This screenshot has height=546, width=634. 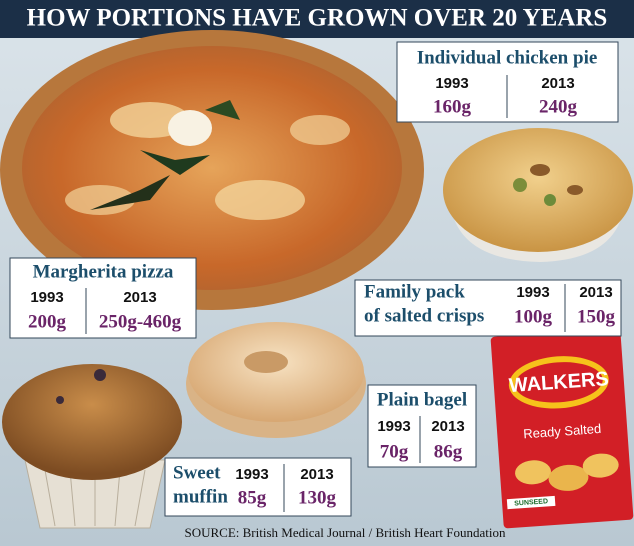 What do you see at coordinates (103, 271) in the screenshot?
I see `item-name: Margherita pizza` at bounding box center [103, 271].